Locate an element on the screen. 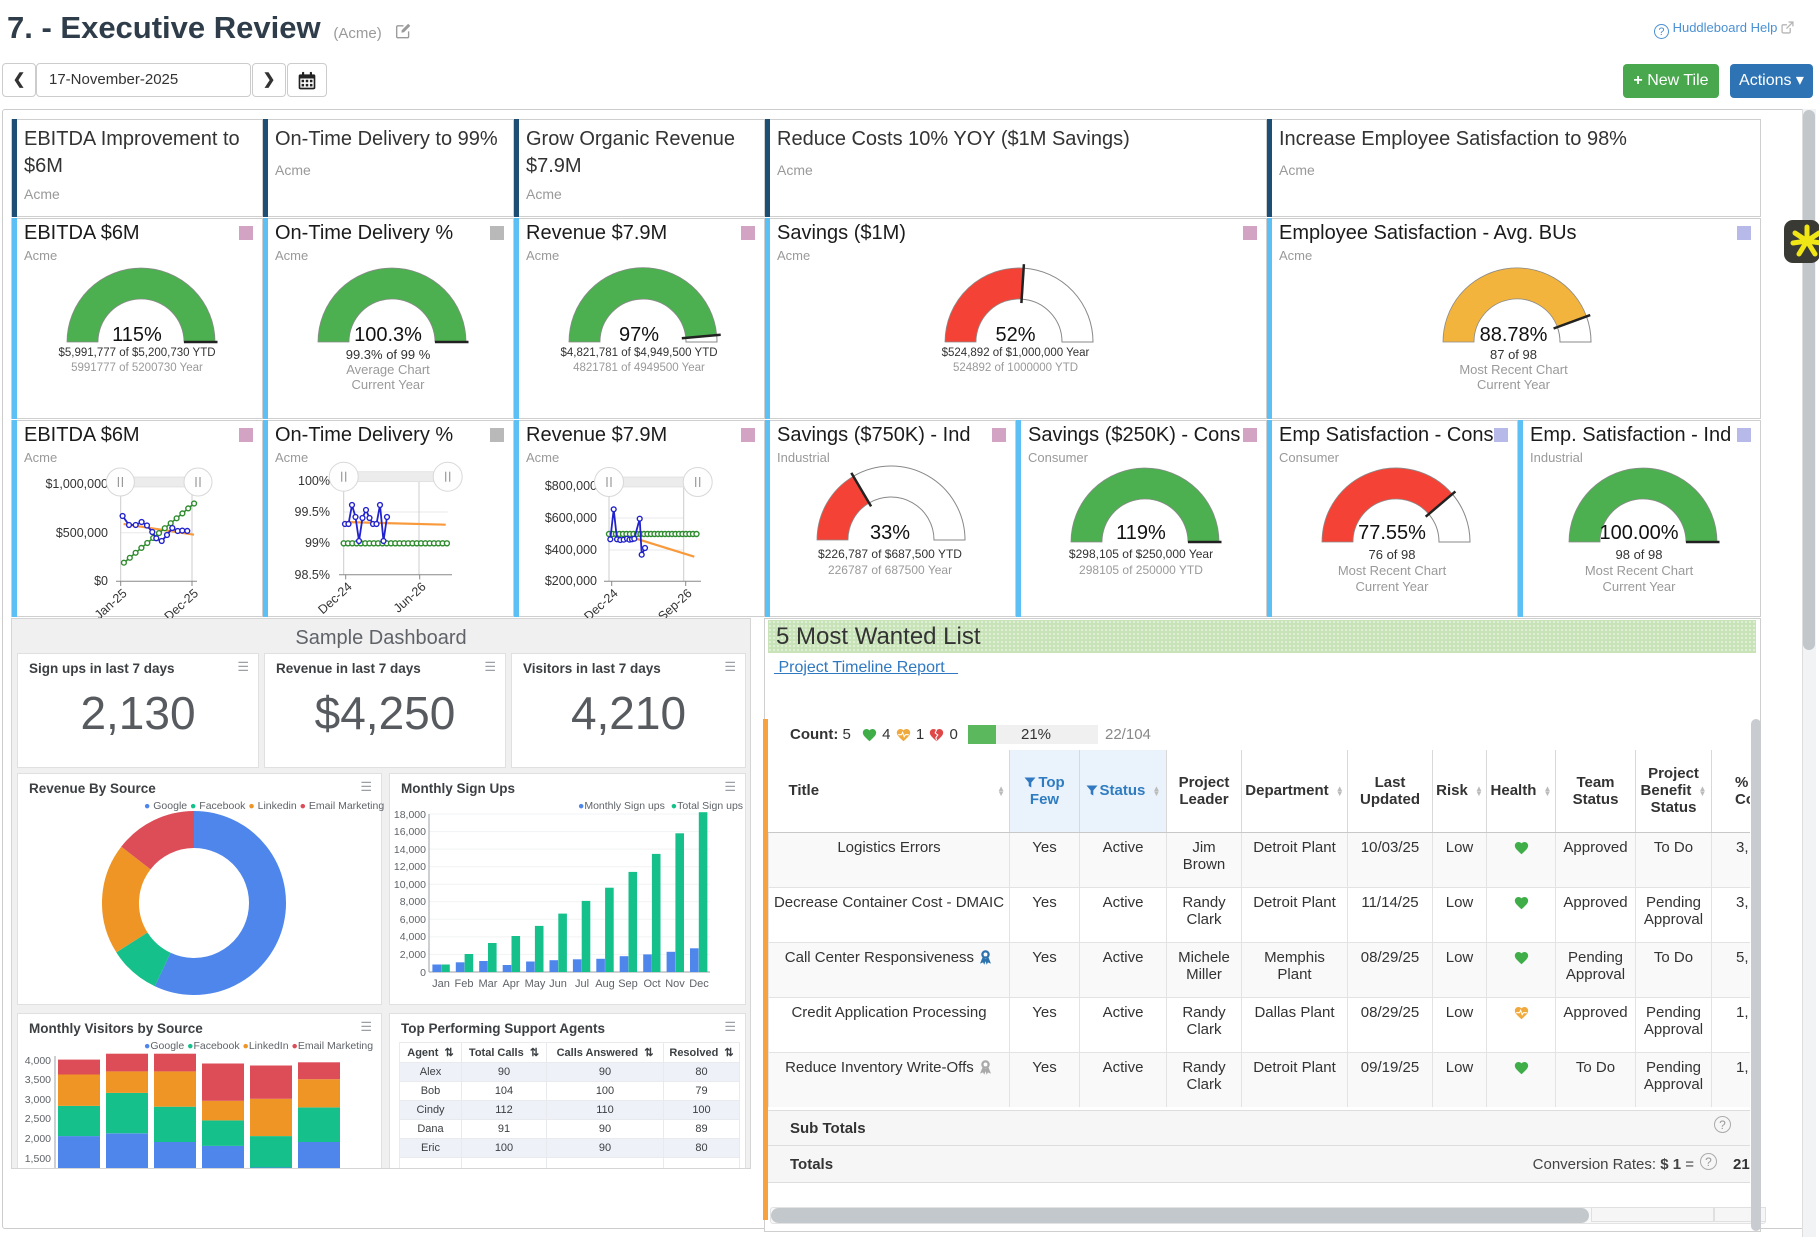 The height and width of the screenshot is (1237, 1819). svg-text: 12,000 is located at coordinates (410, 867).